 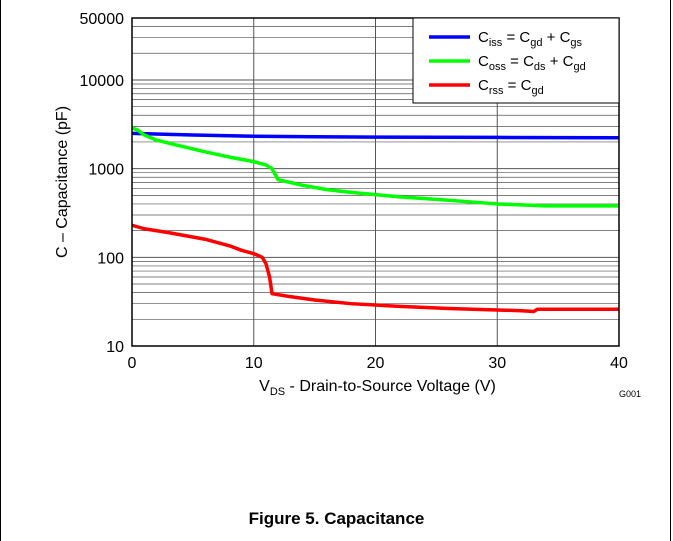 What do you see at coordinates (390, 386) in the screenshot?
I see `x-axis-label-rest: - Drain-to-Source Voltage (V)` at bounding box center [390, 386].